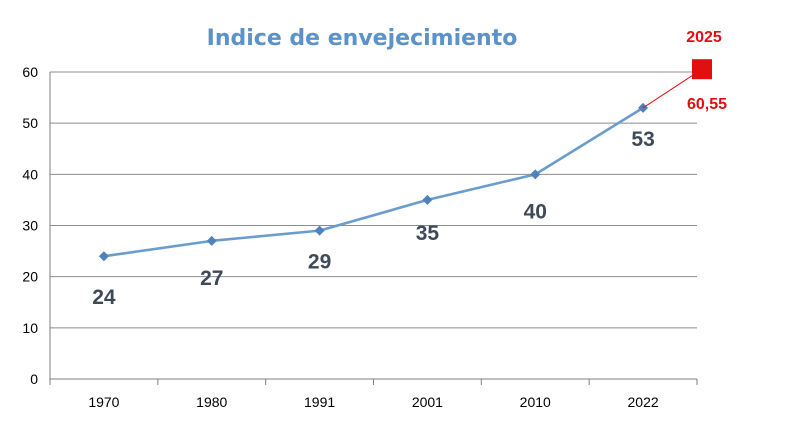 The height and width of the screenshot is (444, 790). What do you see at coordinates (319, 402) in the screenshot?
I see `x-tick-label: 1991` at bounding box center [319, 402].